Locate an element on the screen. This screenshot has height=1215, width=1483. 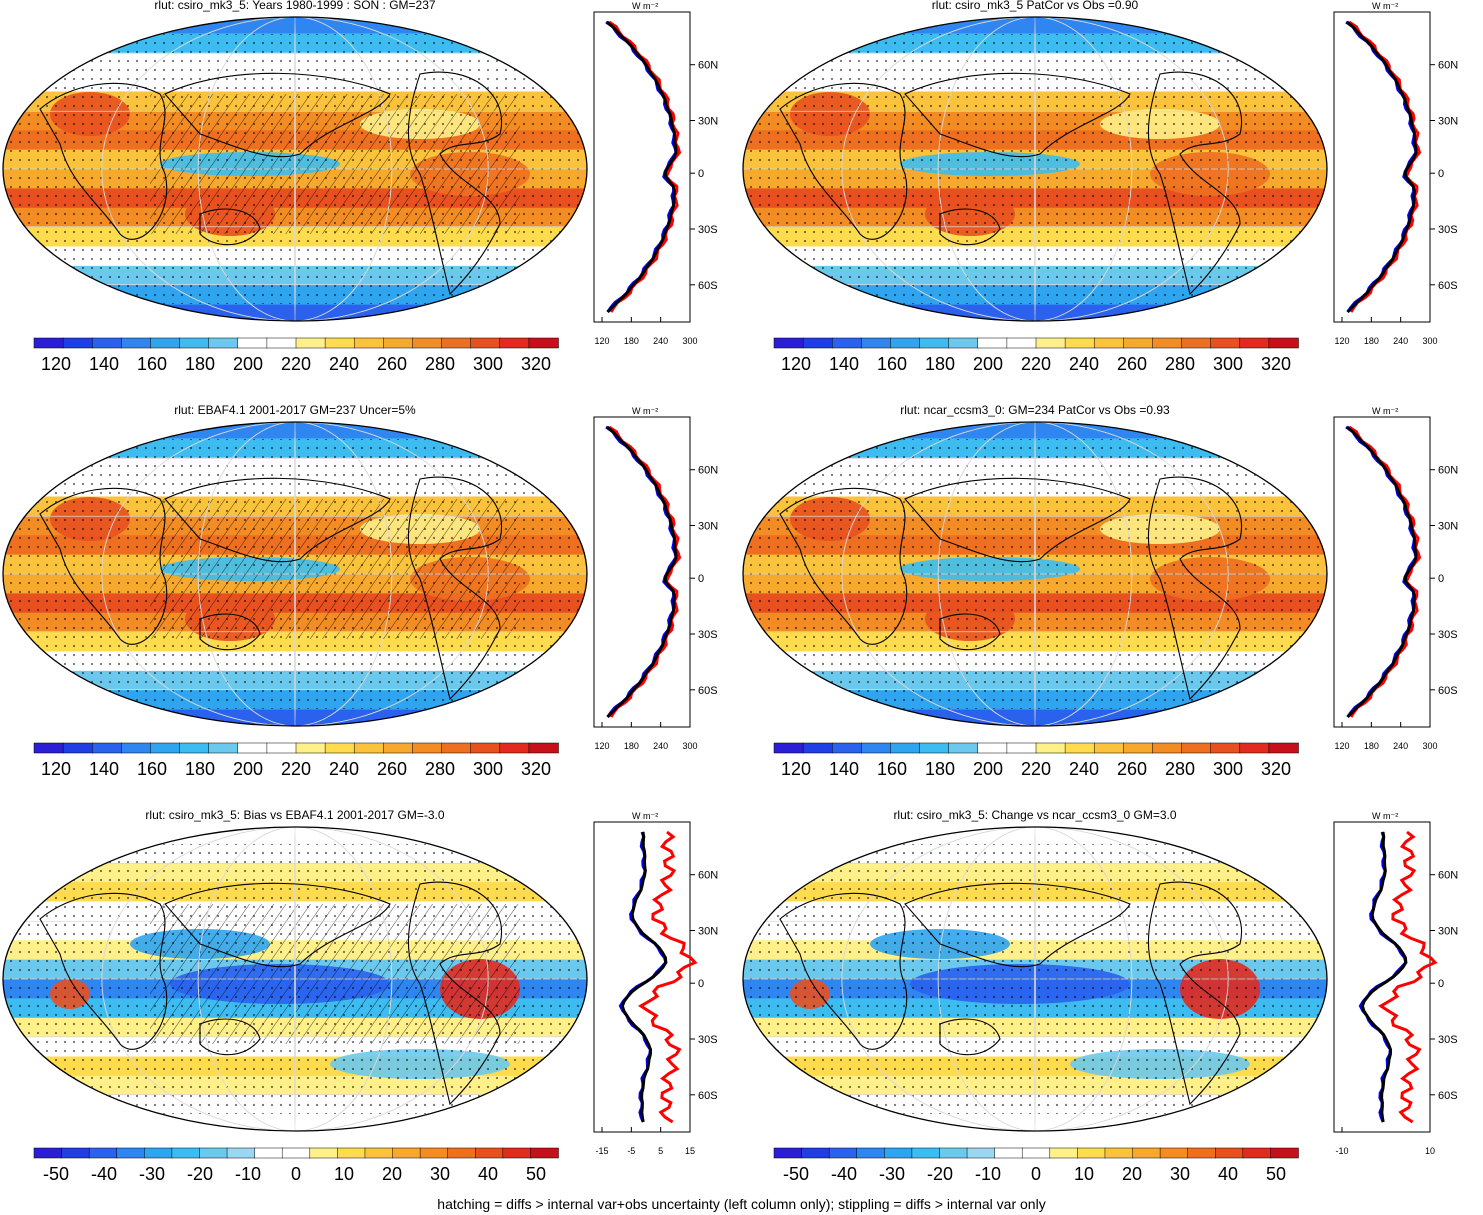
x-tick-label: 240 is located at coordinates (1400, 341).